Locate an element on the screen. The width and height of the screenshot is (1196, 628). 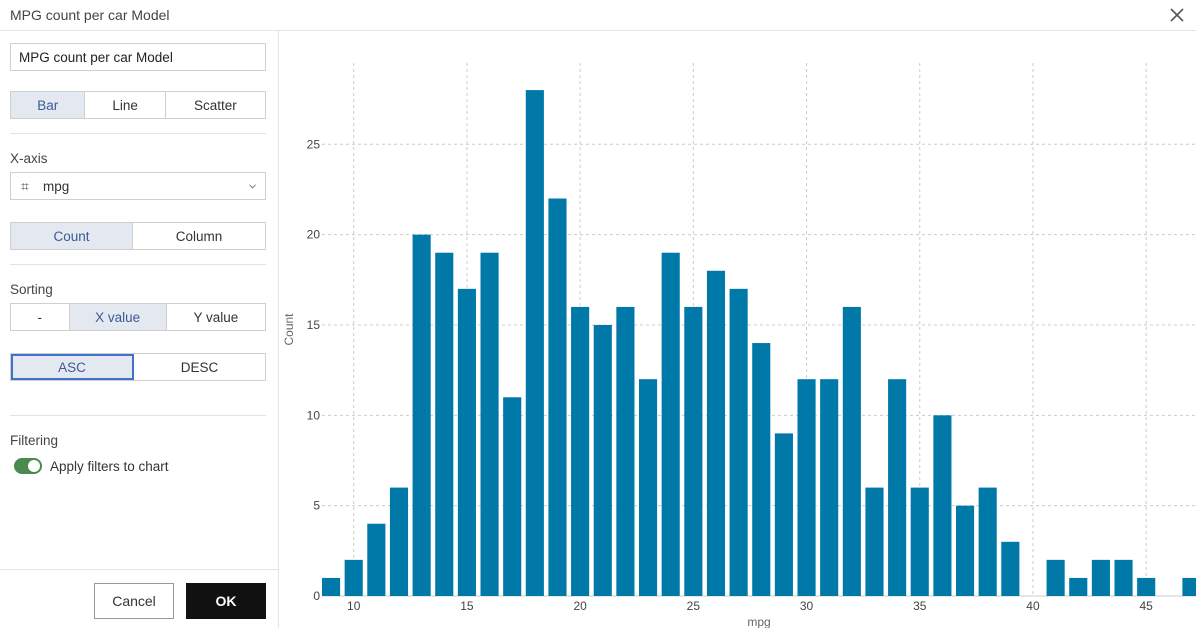
sort-x-value-button: X value is located at coordinates (118, 317).